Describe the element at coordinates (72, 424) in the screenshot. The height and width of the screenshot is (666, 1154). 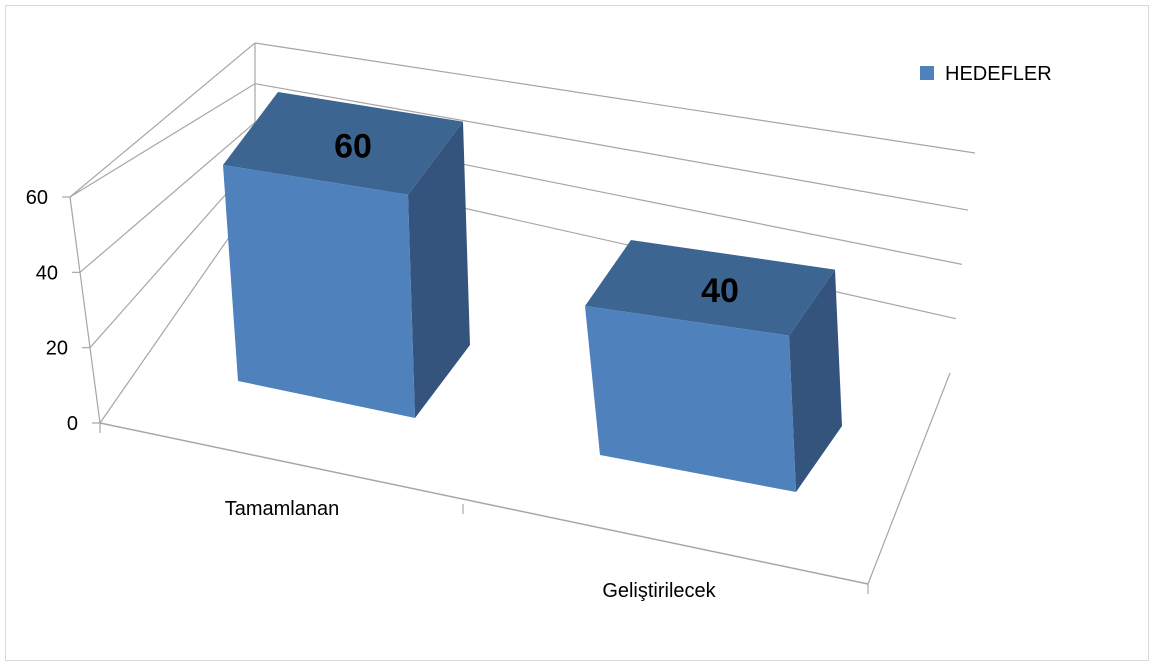
I see `y-tick-label: 0` at that location.